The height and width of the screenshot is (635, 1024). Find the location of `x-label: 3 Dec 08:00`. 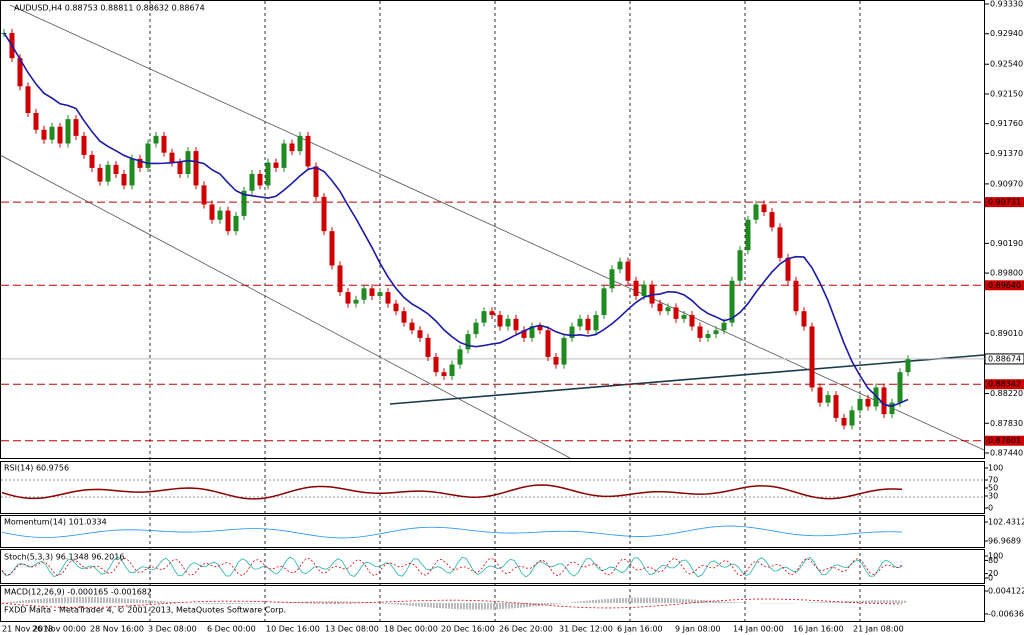

x-label: 3 Dec 08:00 is located at coordinates (172, 629).